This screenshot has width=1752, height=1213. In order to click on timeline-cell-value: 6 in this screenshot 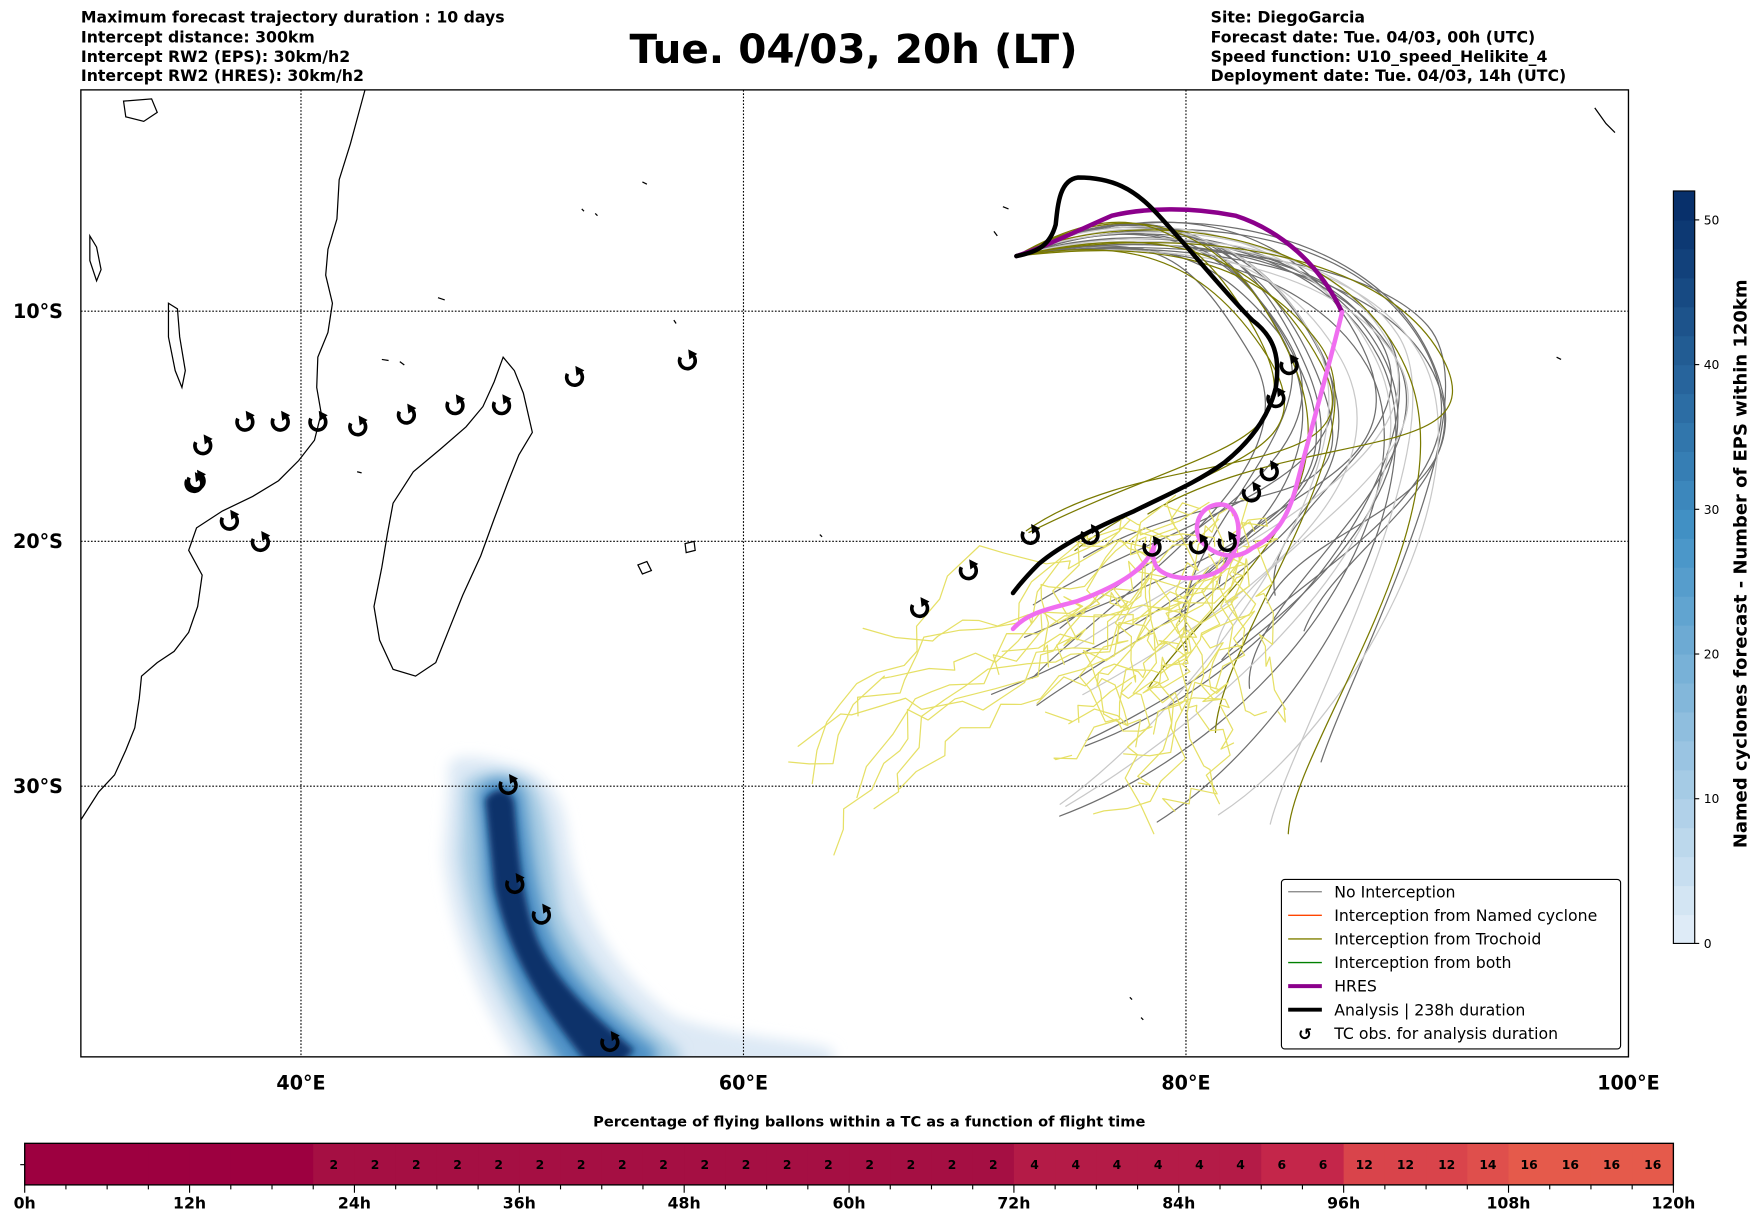, I will do `click(1323, 1165)`.